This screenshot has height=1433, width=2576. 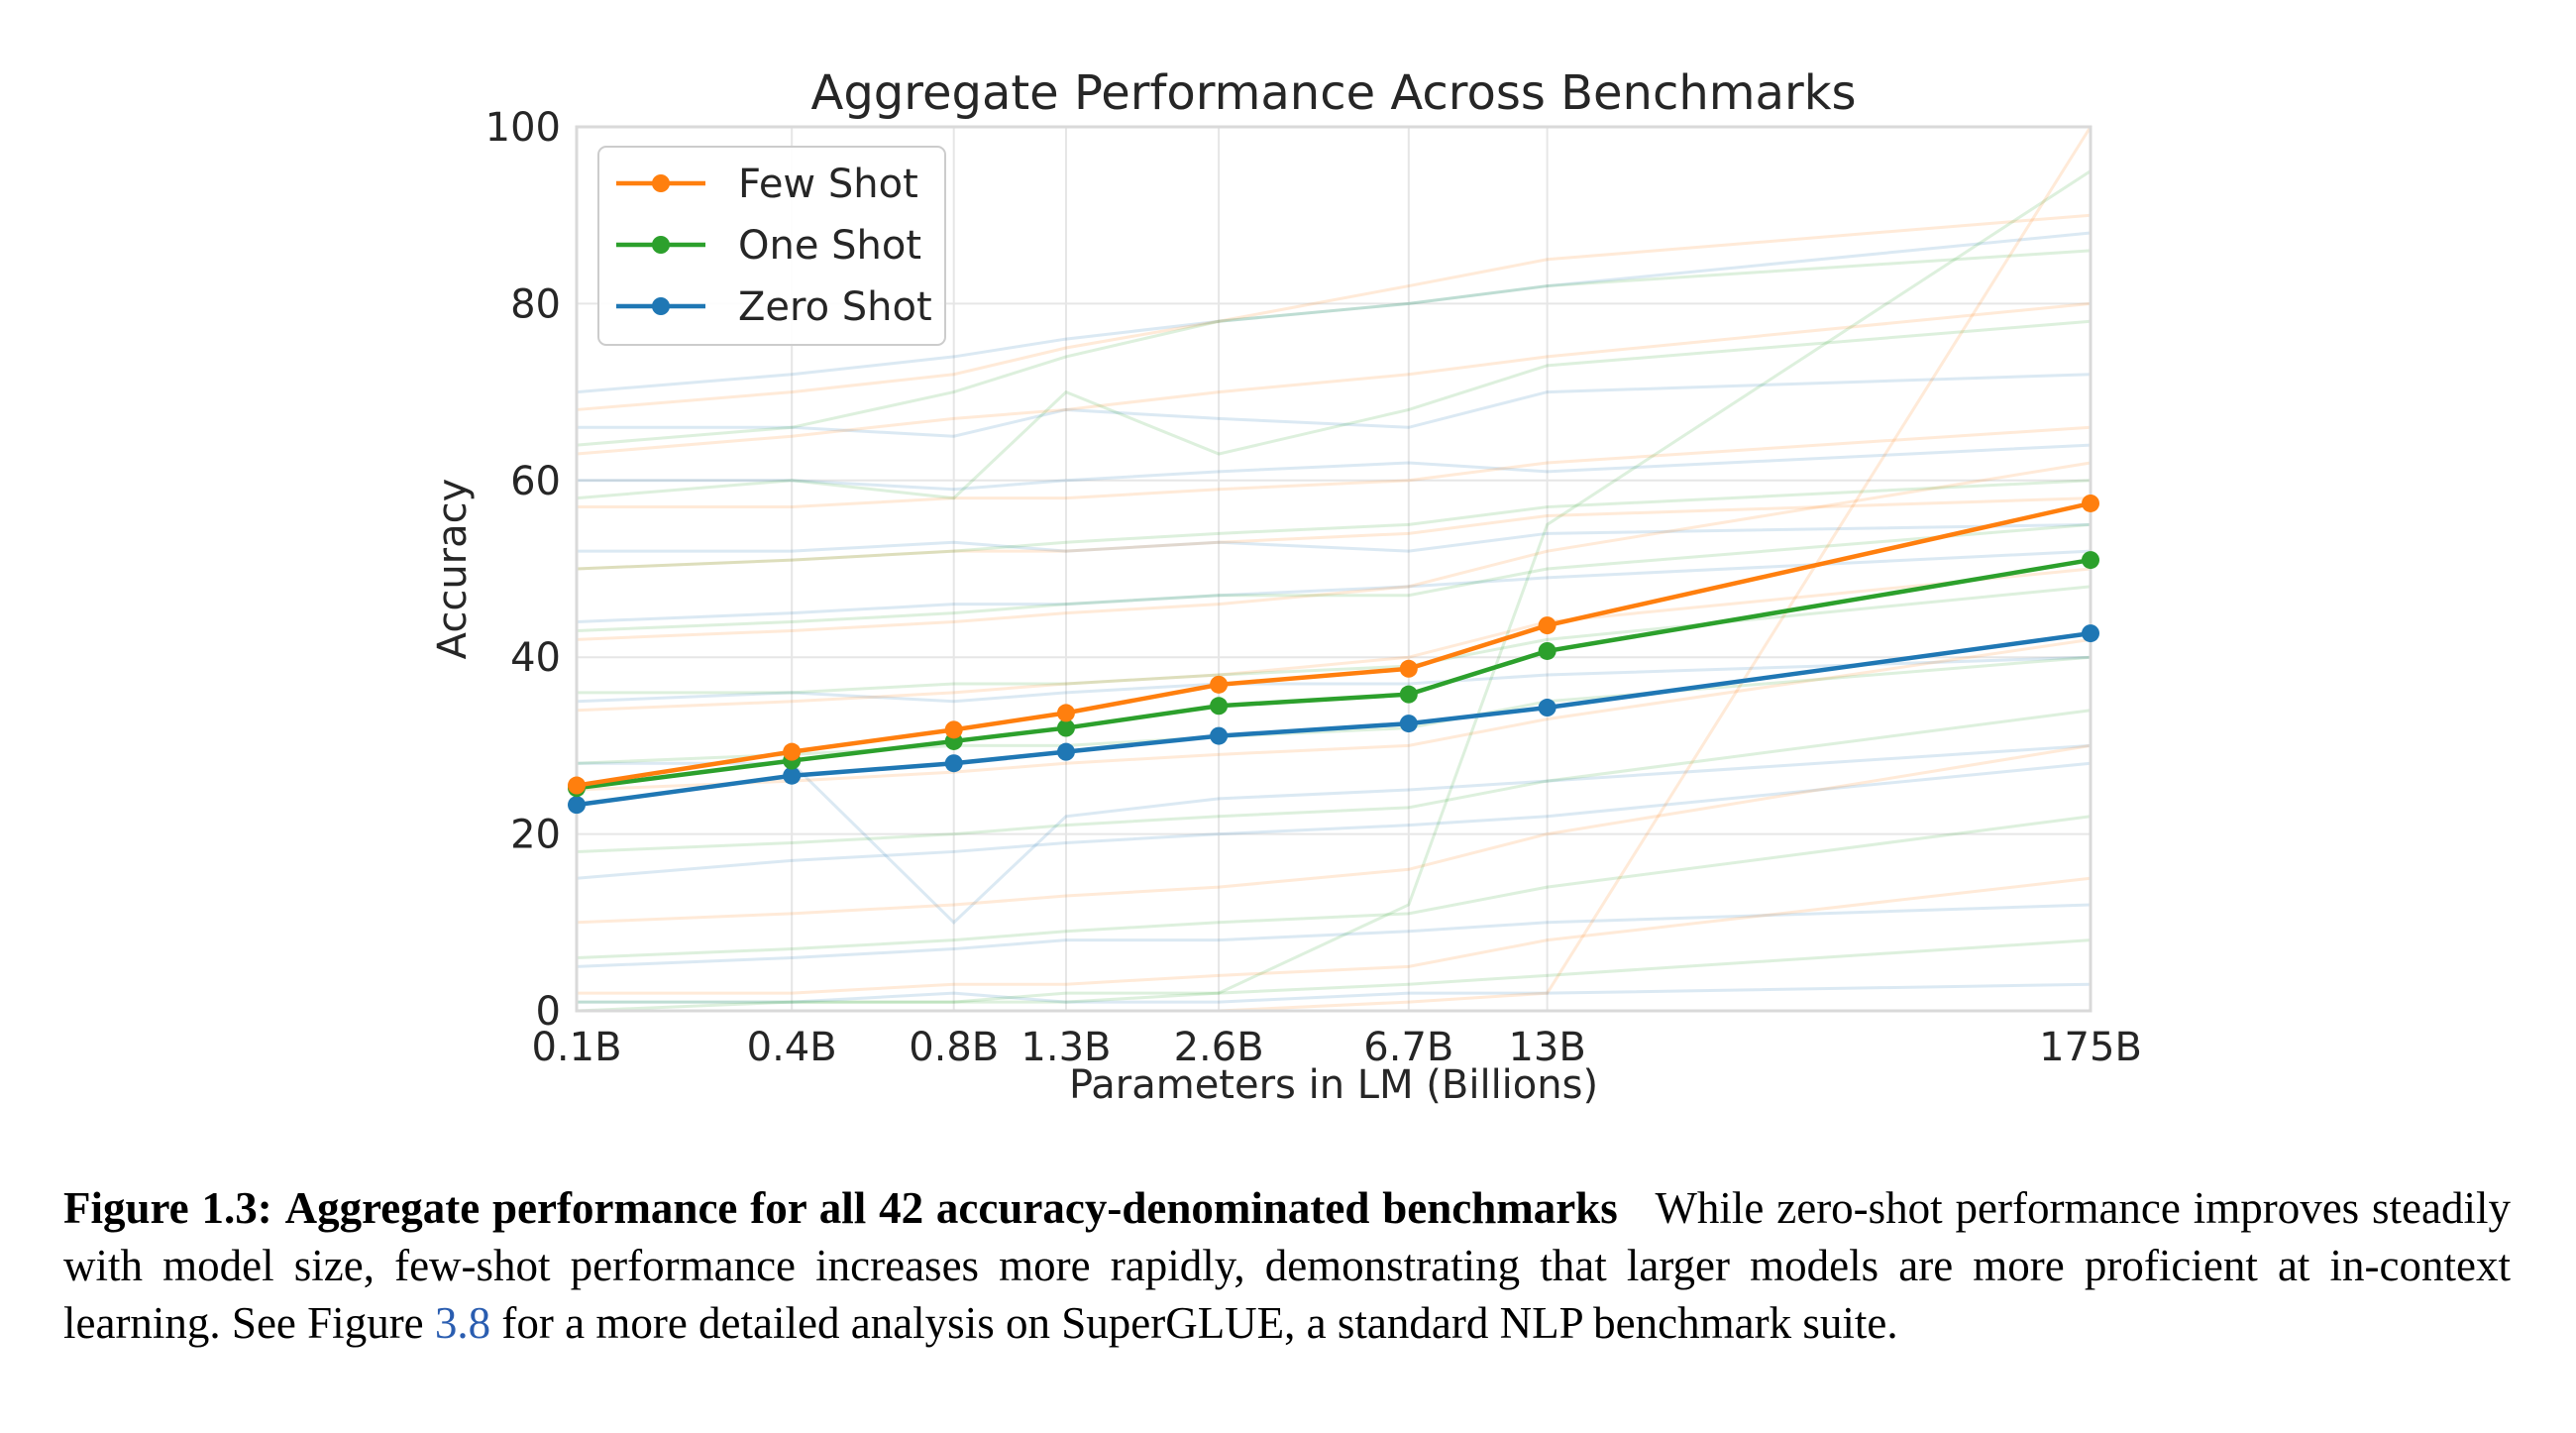 What do you see at coordinates (792, 1047) in the screenshot?
I see `x-tick-label: 0.4B` at bounding box center [792, 1047].